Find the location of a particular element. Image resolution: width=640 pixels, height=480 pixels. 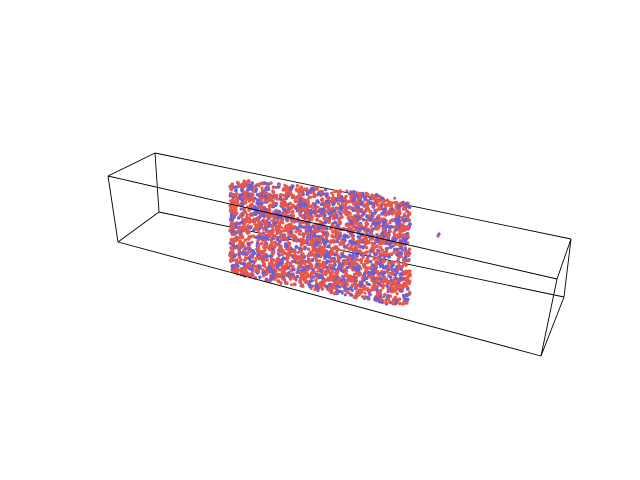

stray-particle is located at coordinates (439, 234).